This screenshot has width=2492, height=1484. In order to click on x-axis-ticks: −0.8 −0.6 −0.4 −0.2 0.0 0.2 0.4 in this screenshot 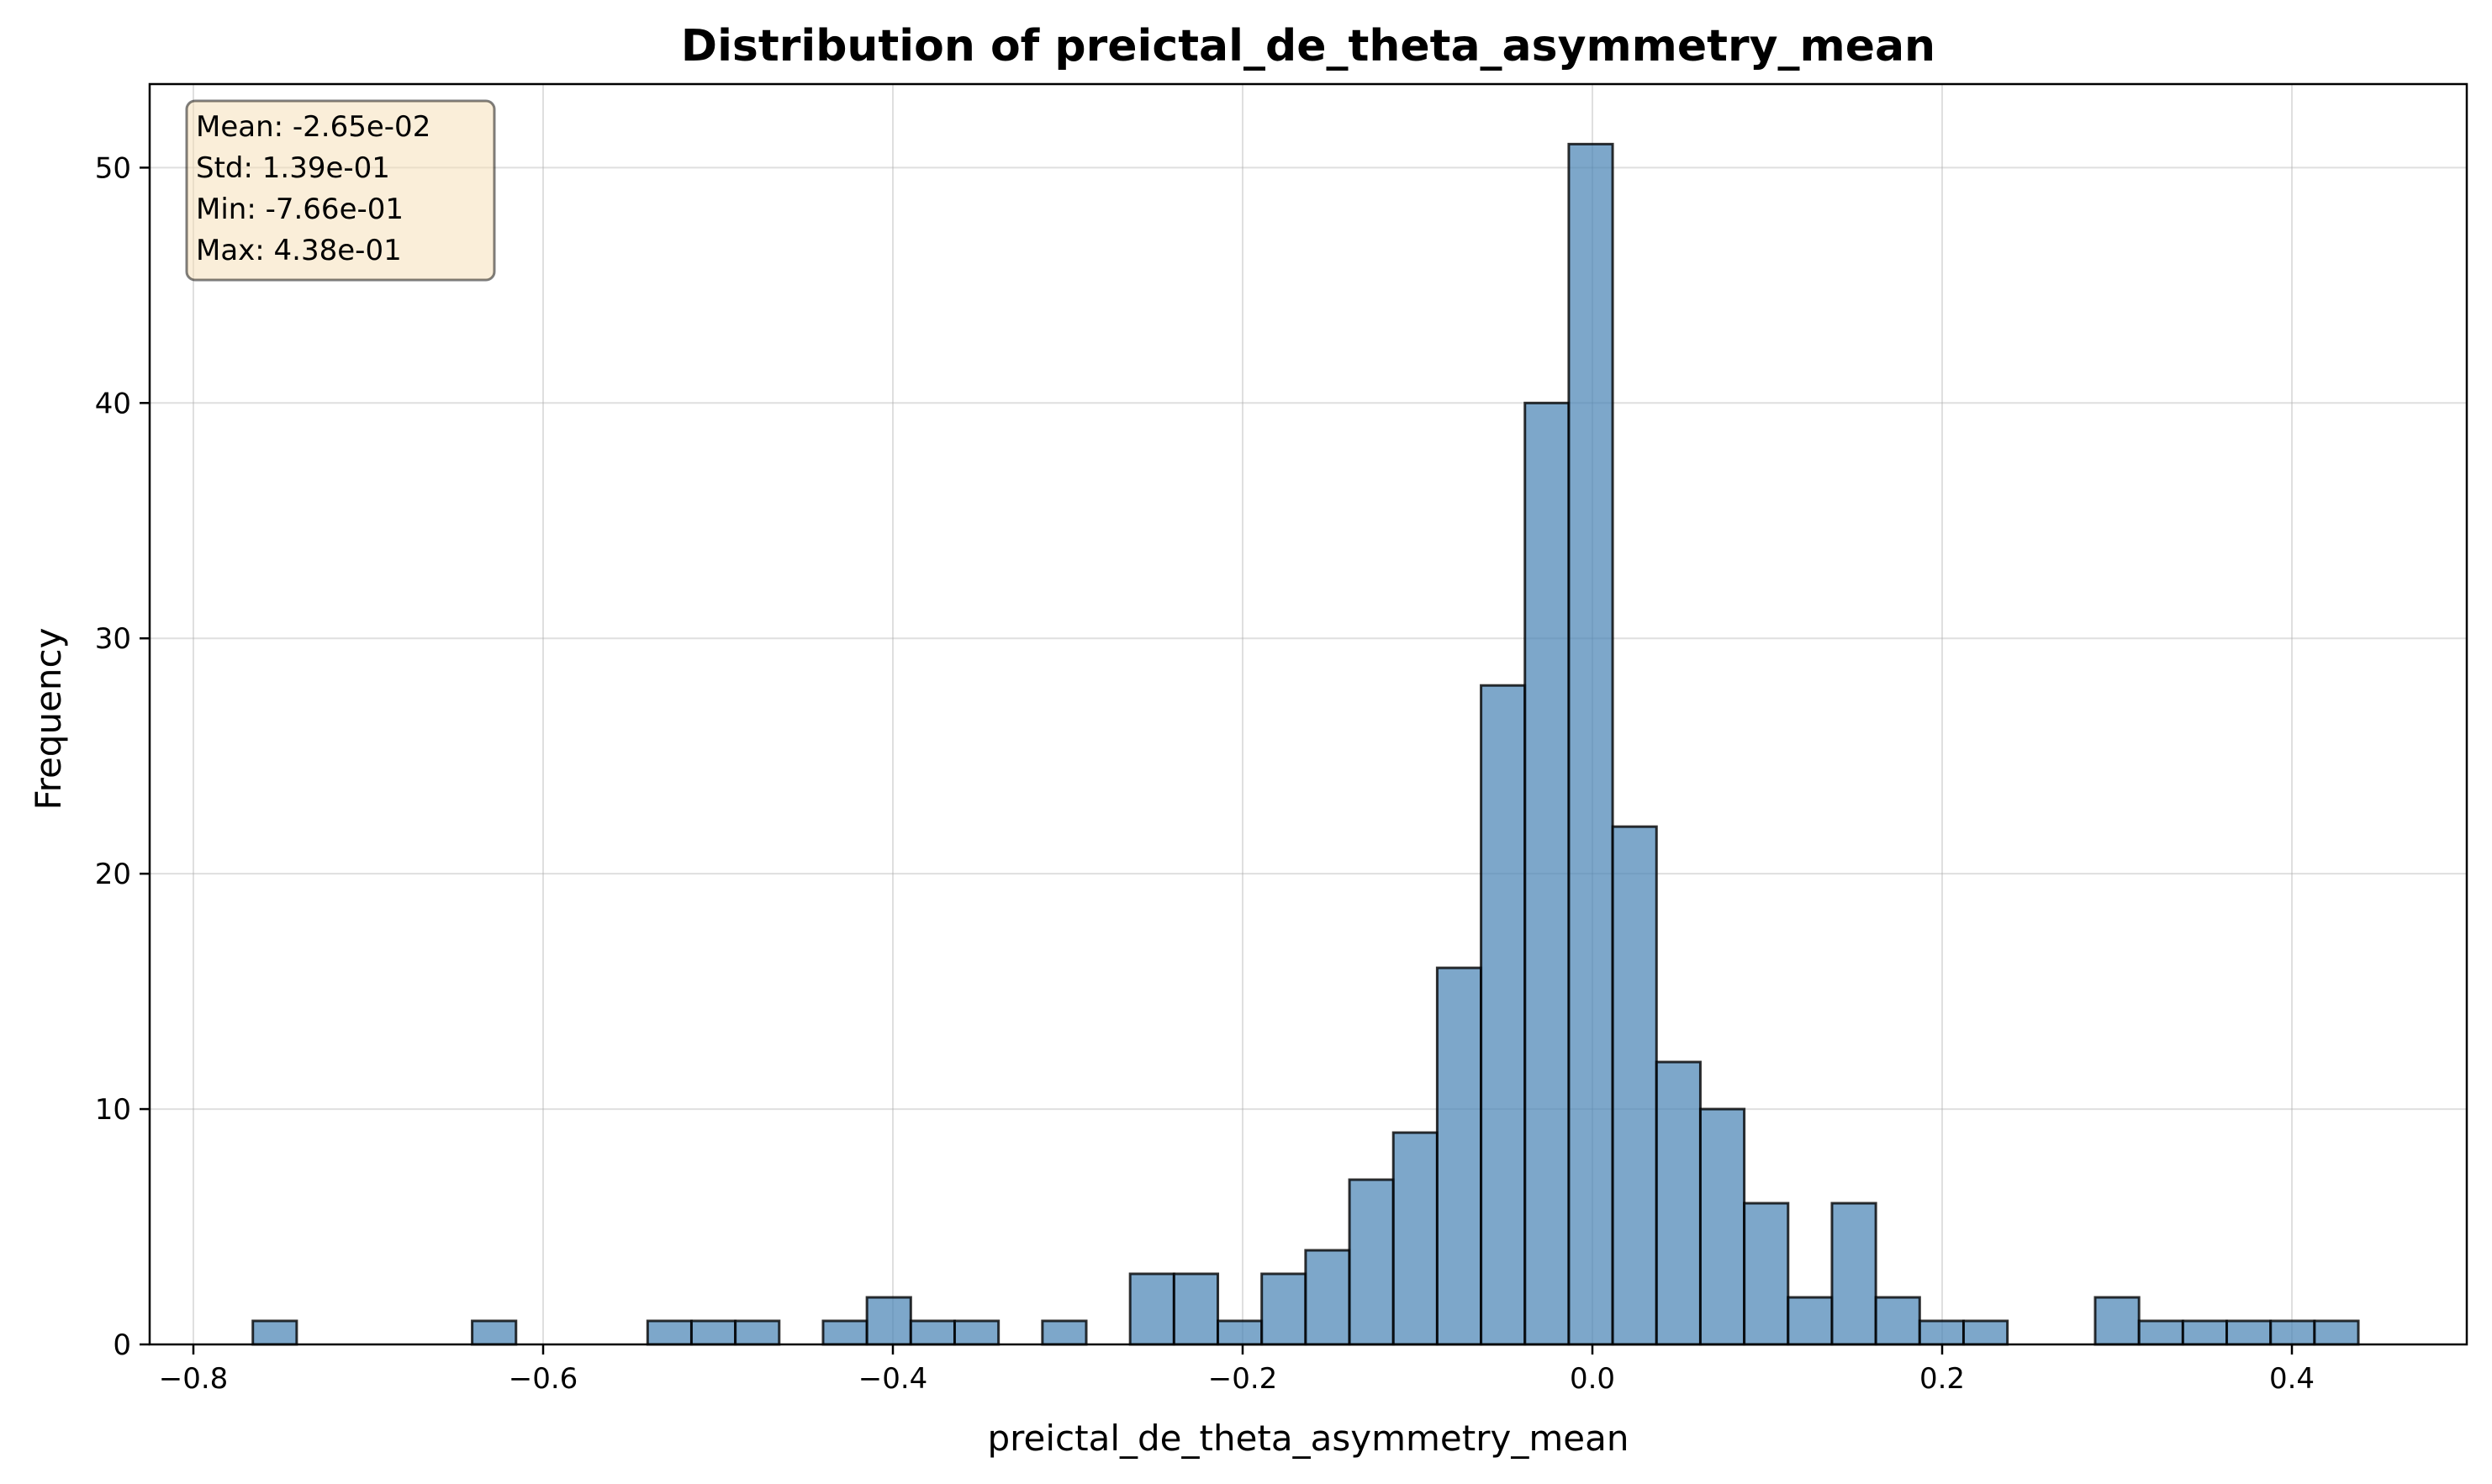, I will do `click(1237, 1370)`.